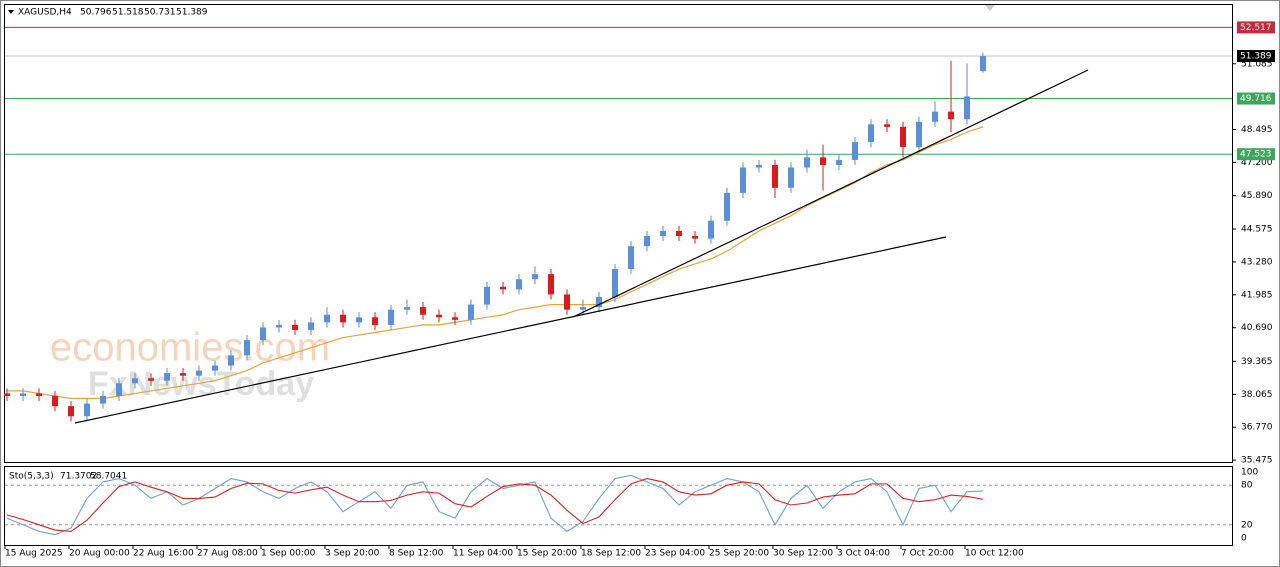  I want to click on x-tick-label: 22 Aug 16:00, so click(163, 554).